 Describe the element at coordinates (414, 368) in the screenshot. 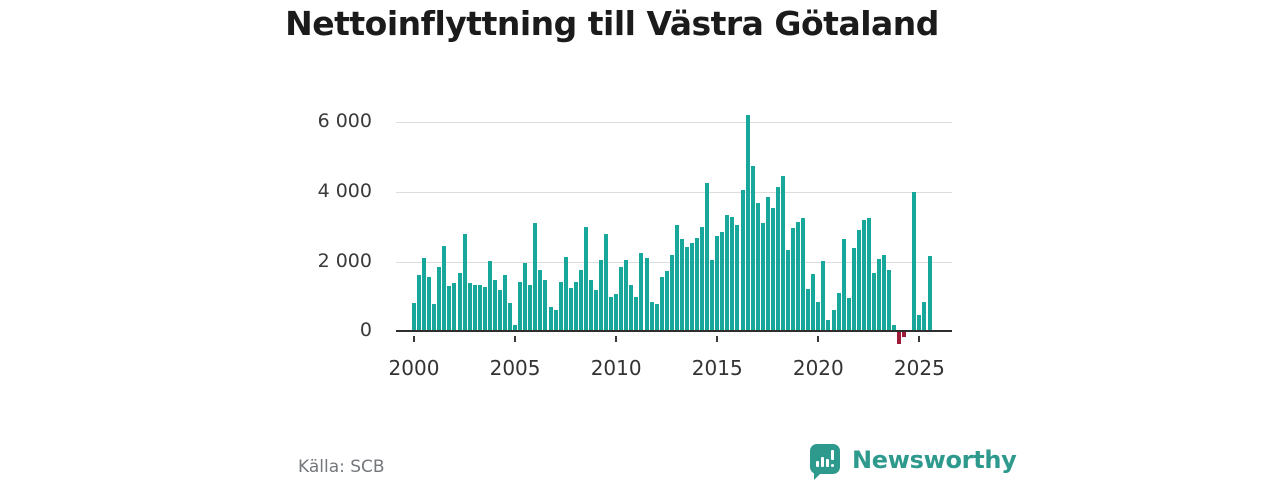

I see `x-tick-label: 2000` at that location.